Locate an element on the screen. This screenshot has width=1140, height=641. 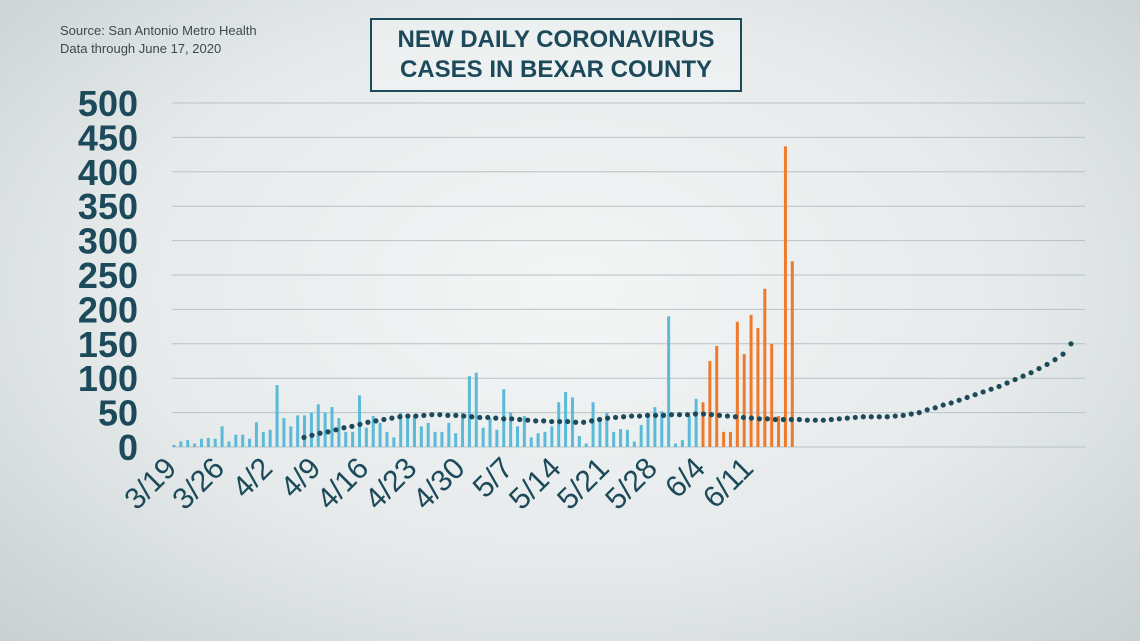
y-tick-label: 500 is located at coordinates (108, 103).